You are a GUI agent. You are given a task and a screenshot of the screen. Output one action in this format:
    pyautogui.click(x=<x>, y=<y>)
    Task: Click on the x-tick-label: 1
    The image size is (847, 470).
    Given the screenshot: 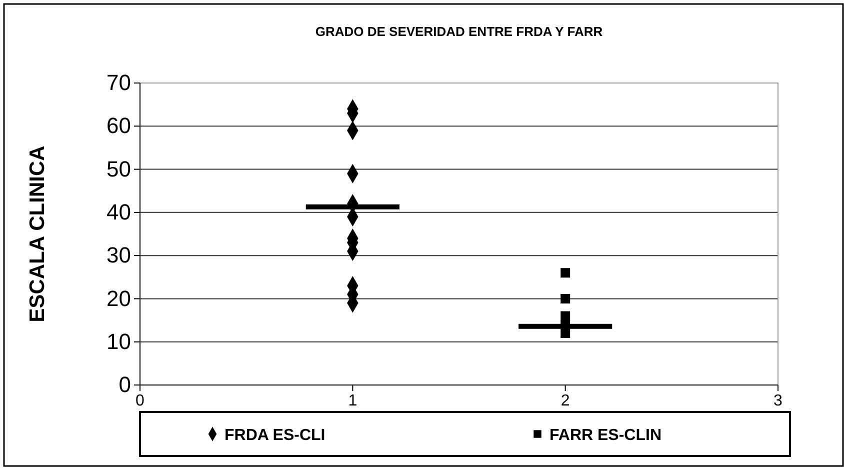 What is the action you would take?
    pyautogui.click(x=353, y=401)
    